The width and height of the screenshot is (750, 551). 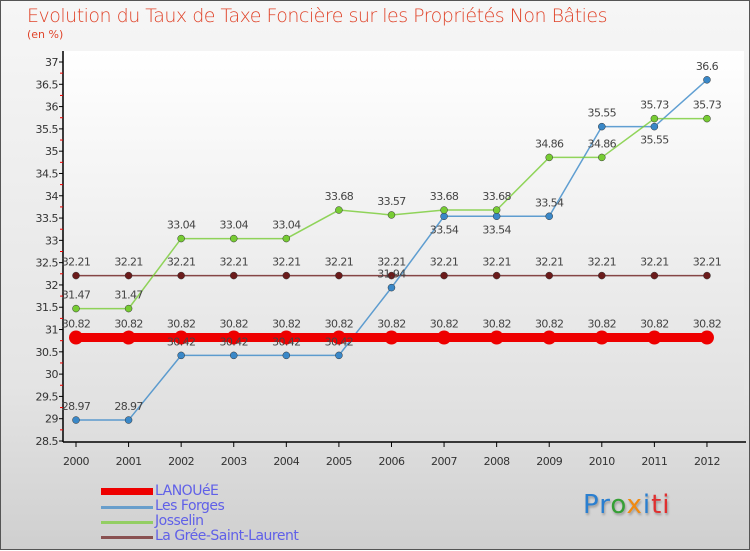 I want to click on y-tick-label: 33, so click(x=51, y=240).